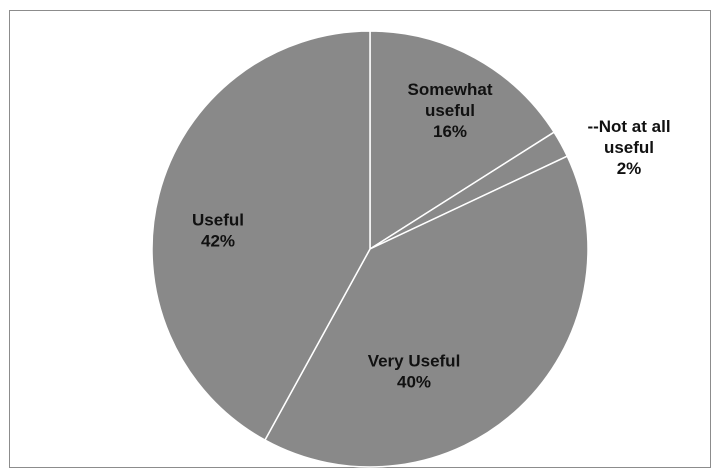 The image size is (721, 475). Describe the element at coordinates (449, 89) in the screenshot. I see `slice-category-label: Somewhat` at that location.